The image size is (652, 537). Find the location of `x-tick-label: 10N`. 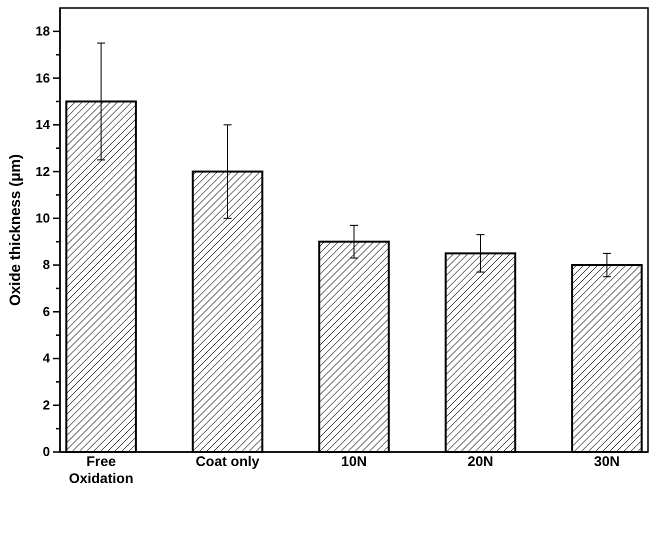

x-tick-label: 10N is located at coordinates (354, 461).